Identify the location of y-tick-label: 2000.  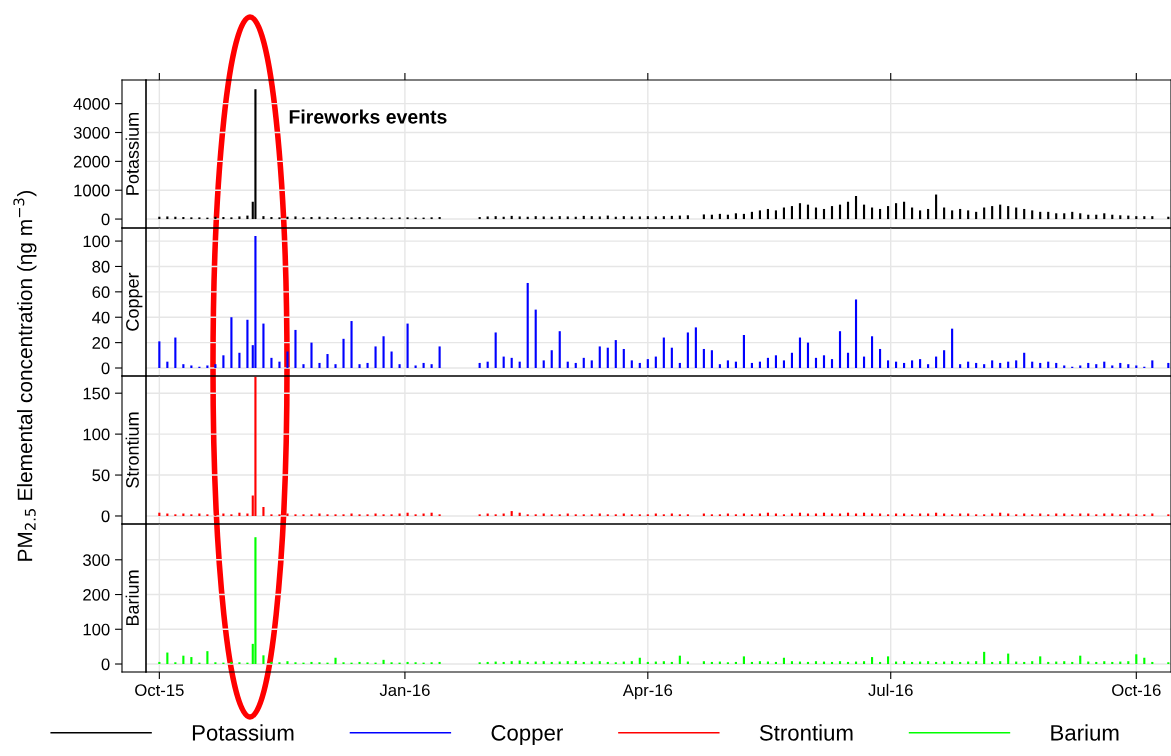
(91, 161).